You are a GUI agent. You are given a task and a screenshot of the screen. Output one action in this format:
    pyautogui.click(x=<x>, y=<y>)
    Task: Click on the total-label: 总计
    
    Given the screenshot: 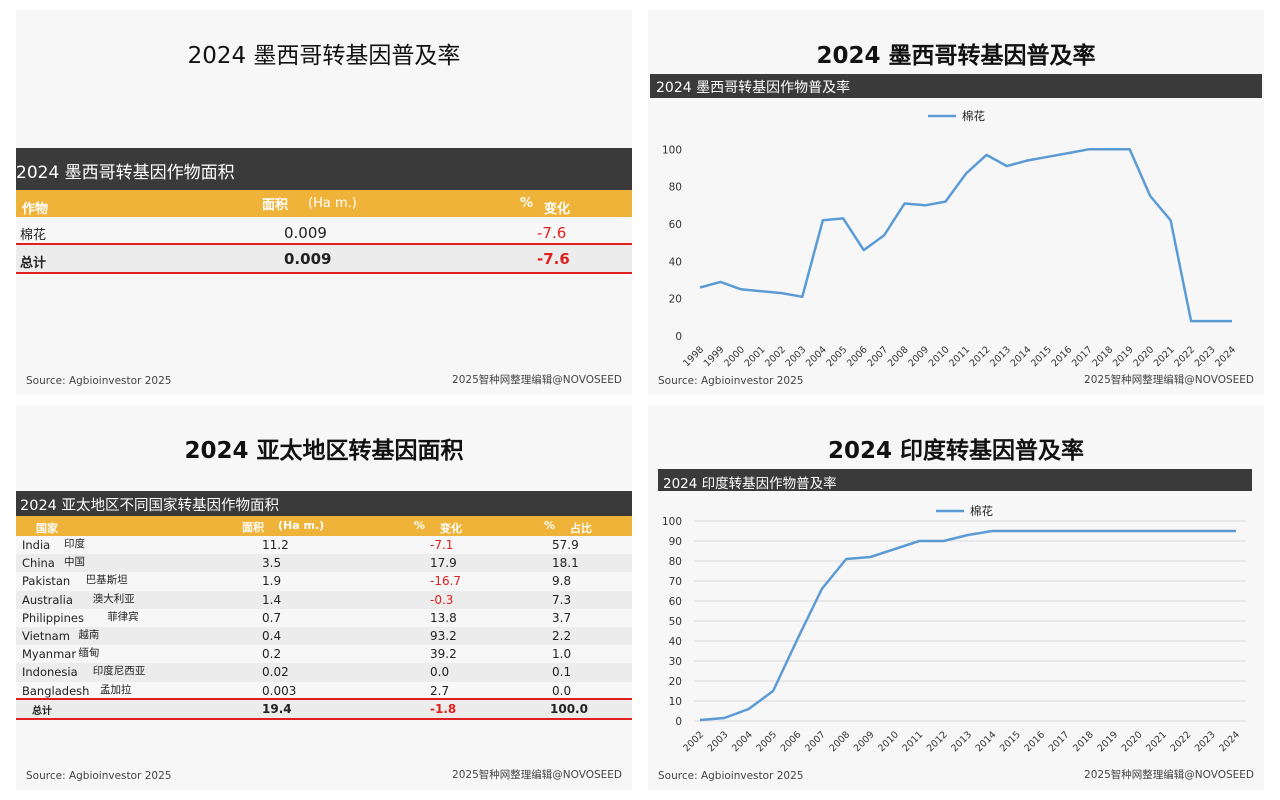 What is the action you would take?
    pyautogui.click(x=42, y=711)
    